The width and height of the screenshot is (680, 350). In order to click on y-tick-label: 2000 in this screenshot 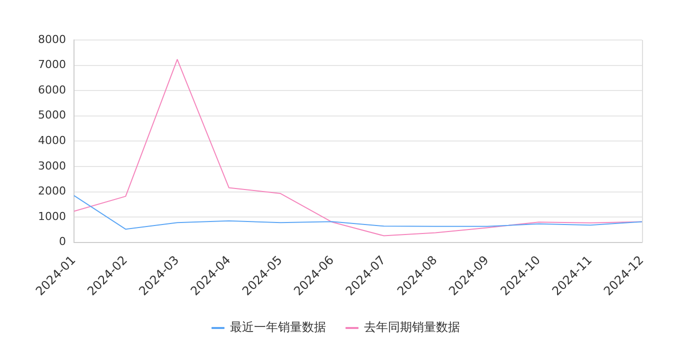, I will do `click(52, 191)`.